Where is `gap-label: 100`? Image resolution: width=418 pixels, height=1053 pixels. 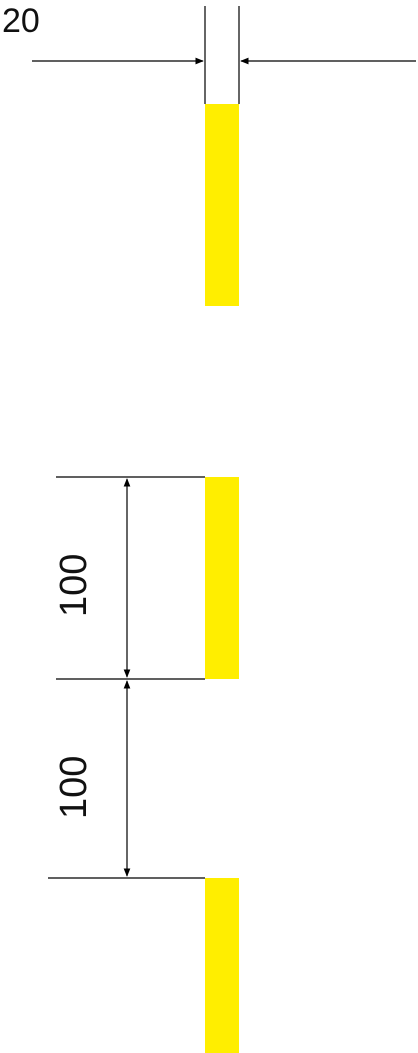 gap-label: 100 is located at coordinates (74, 787).